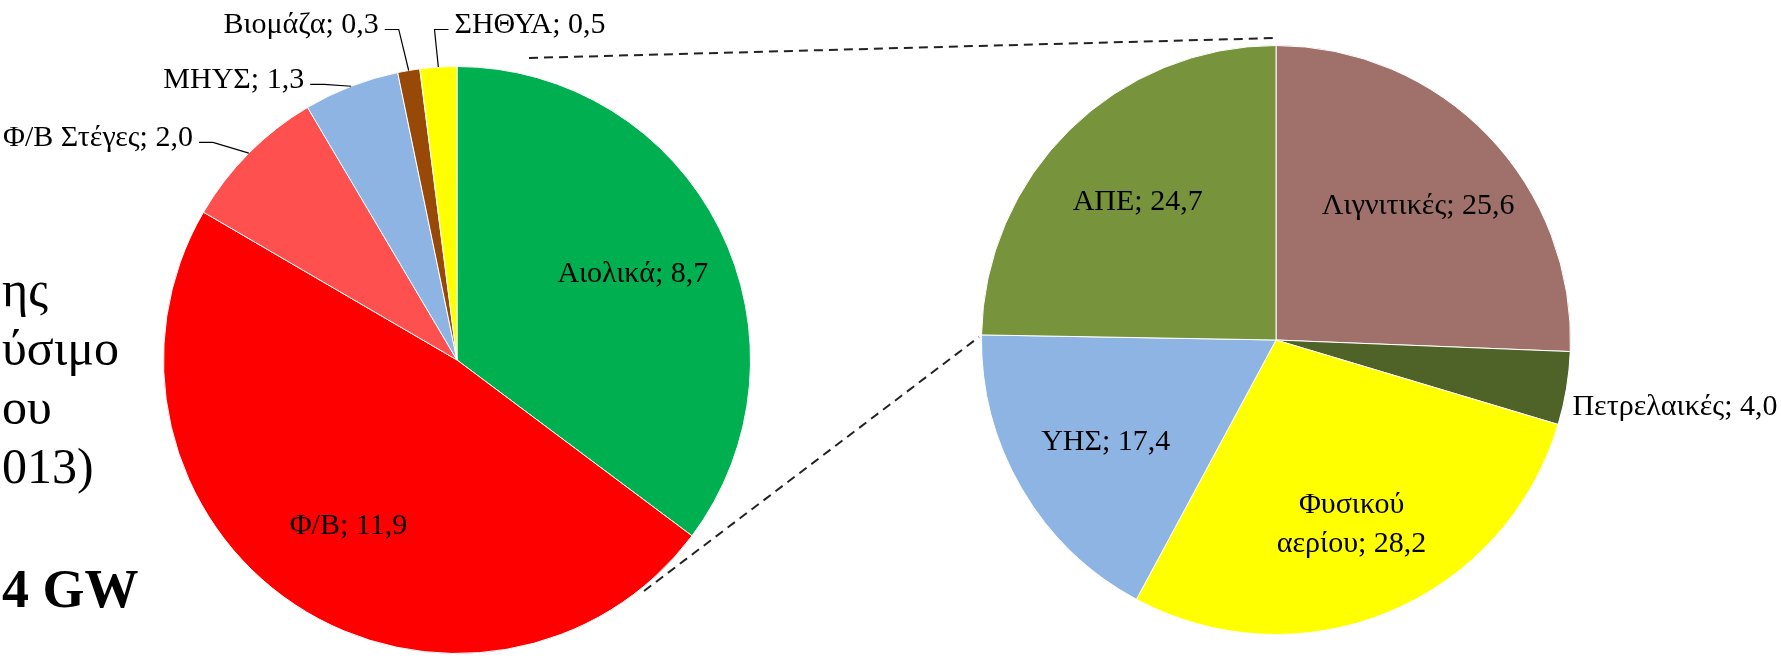 This screenshot has height=659, width=1781. Describe the element at coordinates (530, 22) in the screenshot. I see `slice-label: ΣΗΘΥΑ; 0,5` at that location.